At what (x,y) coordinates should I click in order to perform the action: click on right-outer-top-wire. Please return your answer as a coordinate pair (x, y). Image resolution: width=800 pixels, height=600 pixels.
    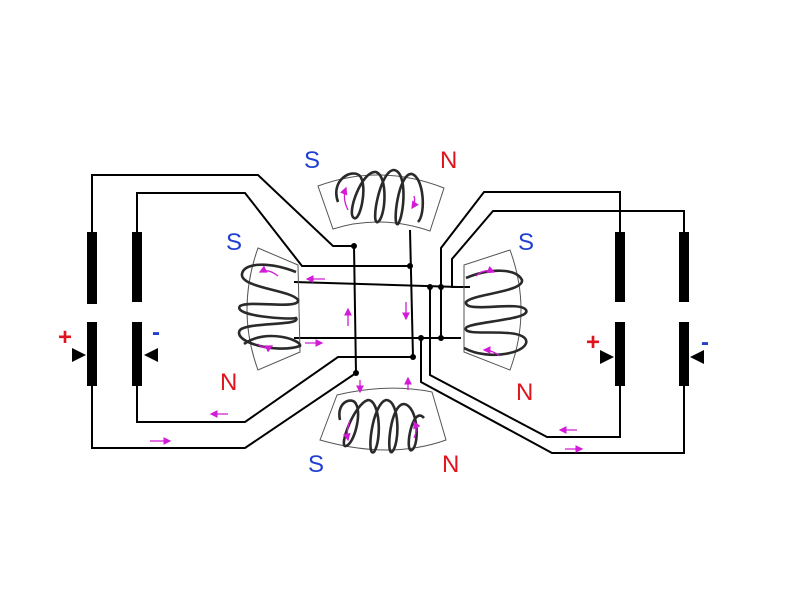
    Looking at the image, I should click on (530, 264).